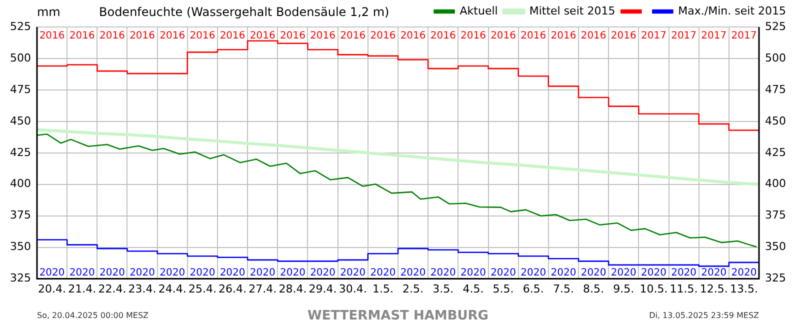  Describe the element at coordinates (292, 289) in the screenshot. I see `x-tick-label: 28.4.` at that location.